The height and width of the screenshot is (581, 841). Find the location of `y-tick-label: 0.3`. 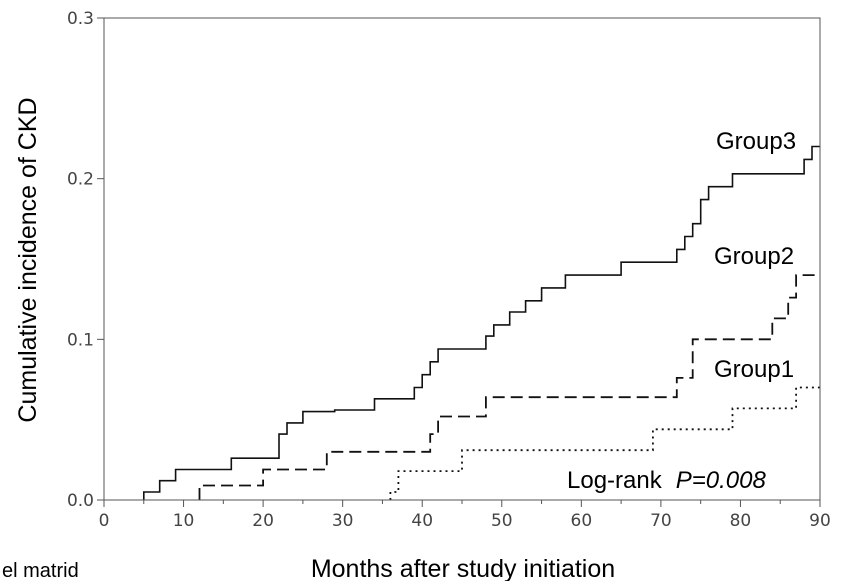

y-tick-label: 0.3 is located at coordinates (80, 19).